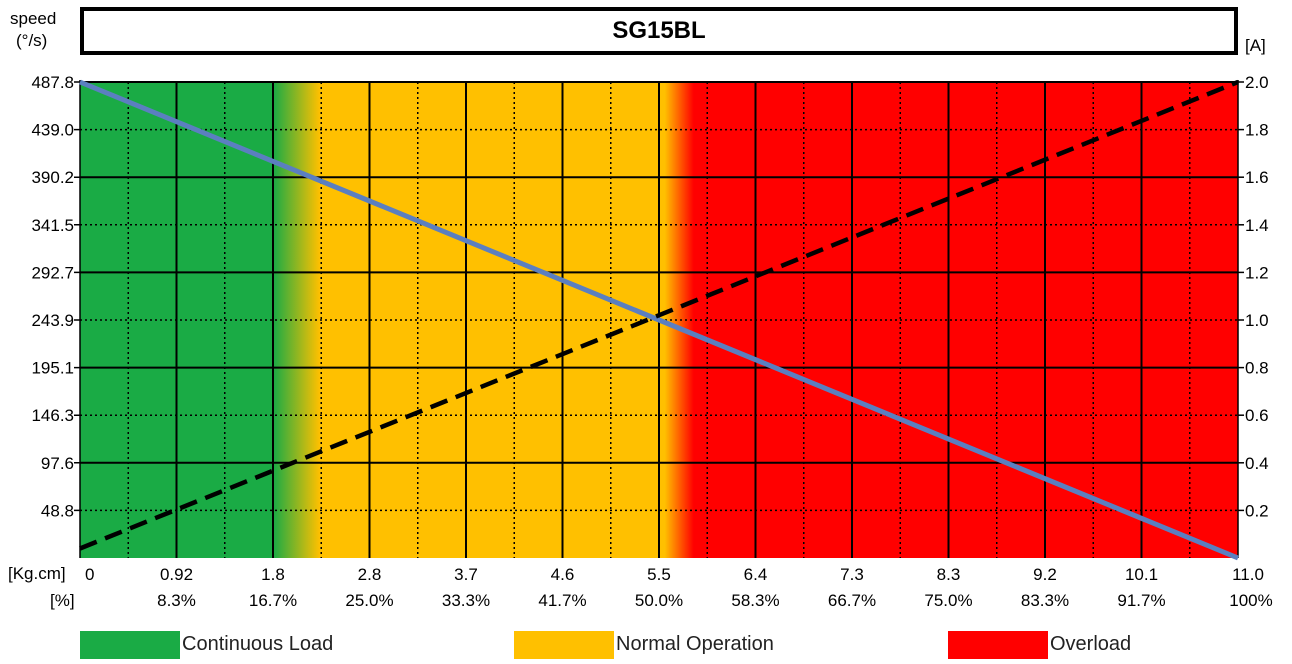 This screenshot has height=664, width=1292. What do you see at coordinates (52, 225) in the screenshot?
I see `y-left-tick-label: 341.5` at bounding box center [52, 225].